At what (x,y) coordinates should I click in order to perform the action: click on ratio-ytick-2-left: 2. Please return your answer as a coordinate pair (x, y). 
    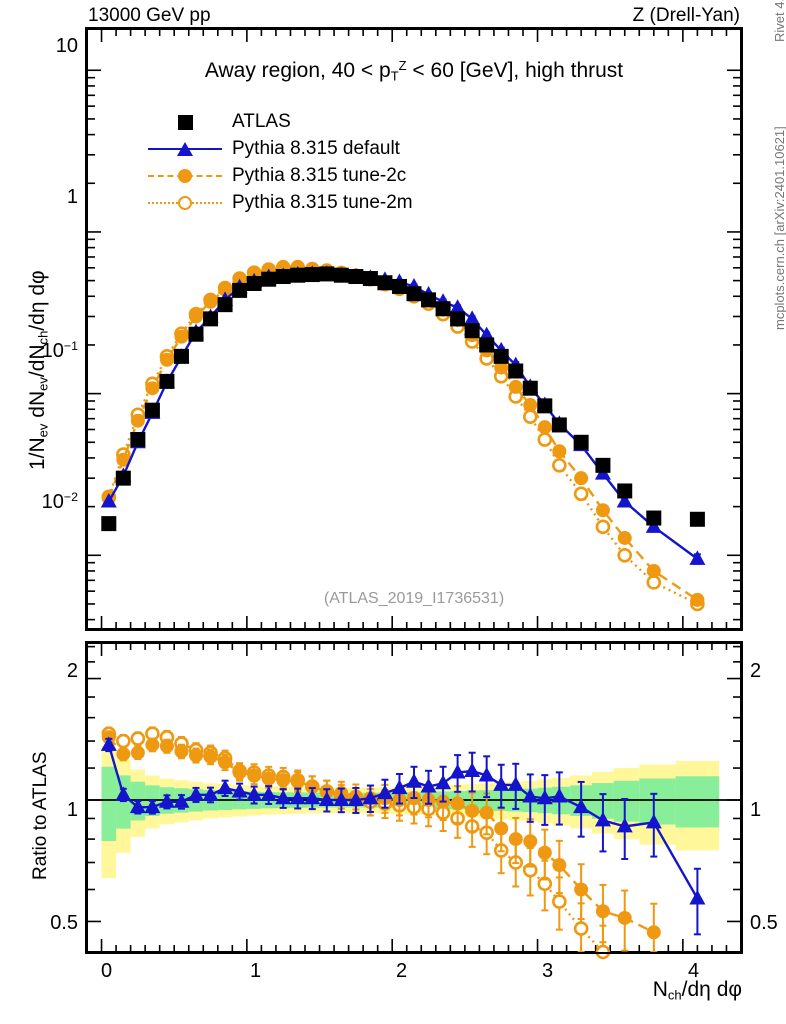
    Looking at the image, I should click on (72, 671).